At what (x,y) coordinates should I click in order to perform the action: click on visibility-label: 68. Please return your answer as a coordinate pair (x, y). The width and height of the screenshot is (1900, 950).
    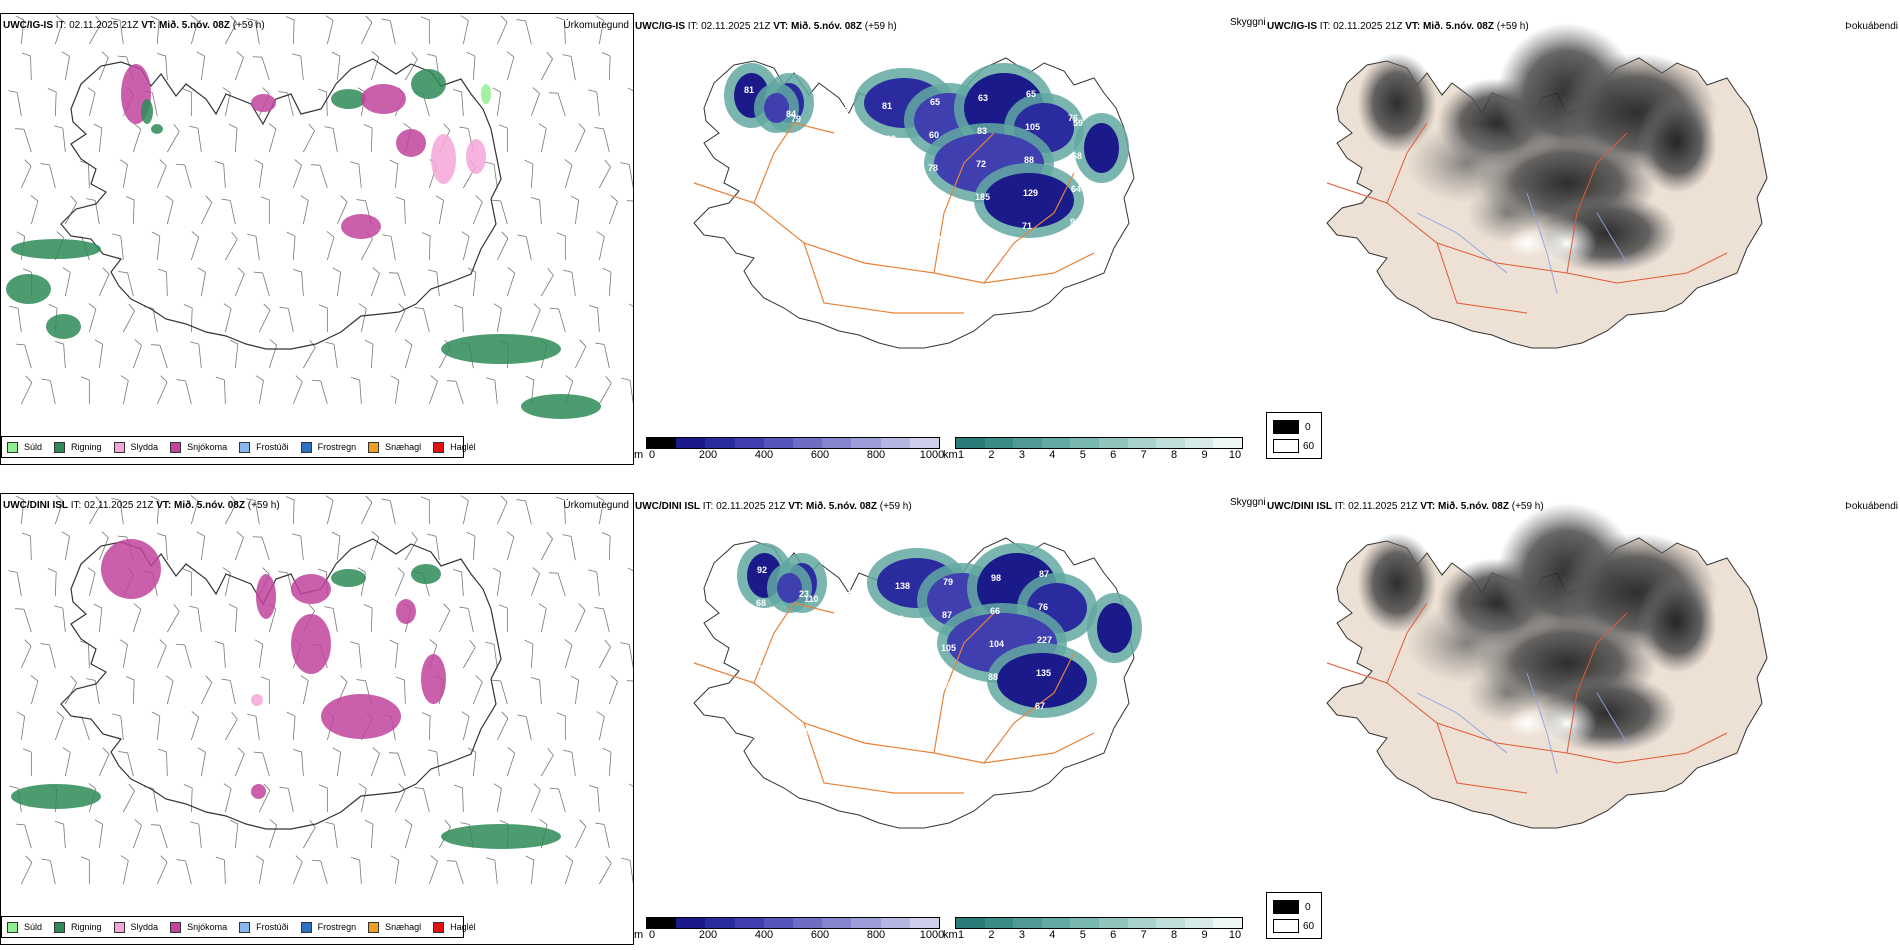
    Looking at the image, I should click on (1077, 156).